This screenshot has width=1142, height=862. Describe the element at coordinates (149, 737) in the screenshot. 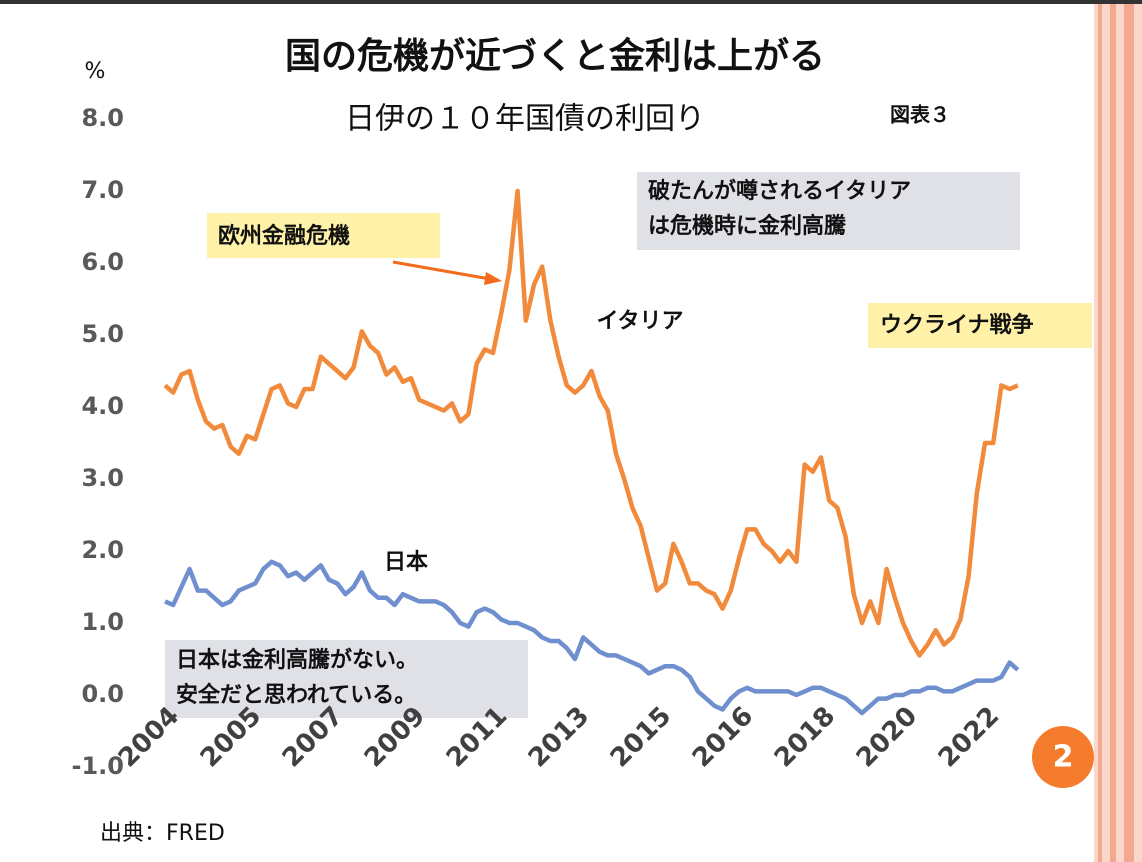

I see `x-tick-label: 2004` at that location.